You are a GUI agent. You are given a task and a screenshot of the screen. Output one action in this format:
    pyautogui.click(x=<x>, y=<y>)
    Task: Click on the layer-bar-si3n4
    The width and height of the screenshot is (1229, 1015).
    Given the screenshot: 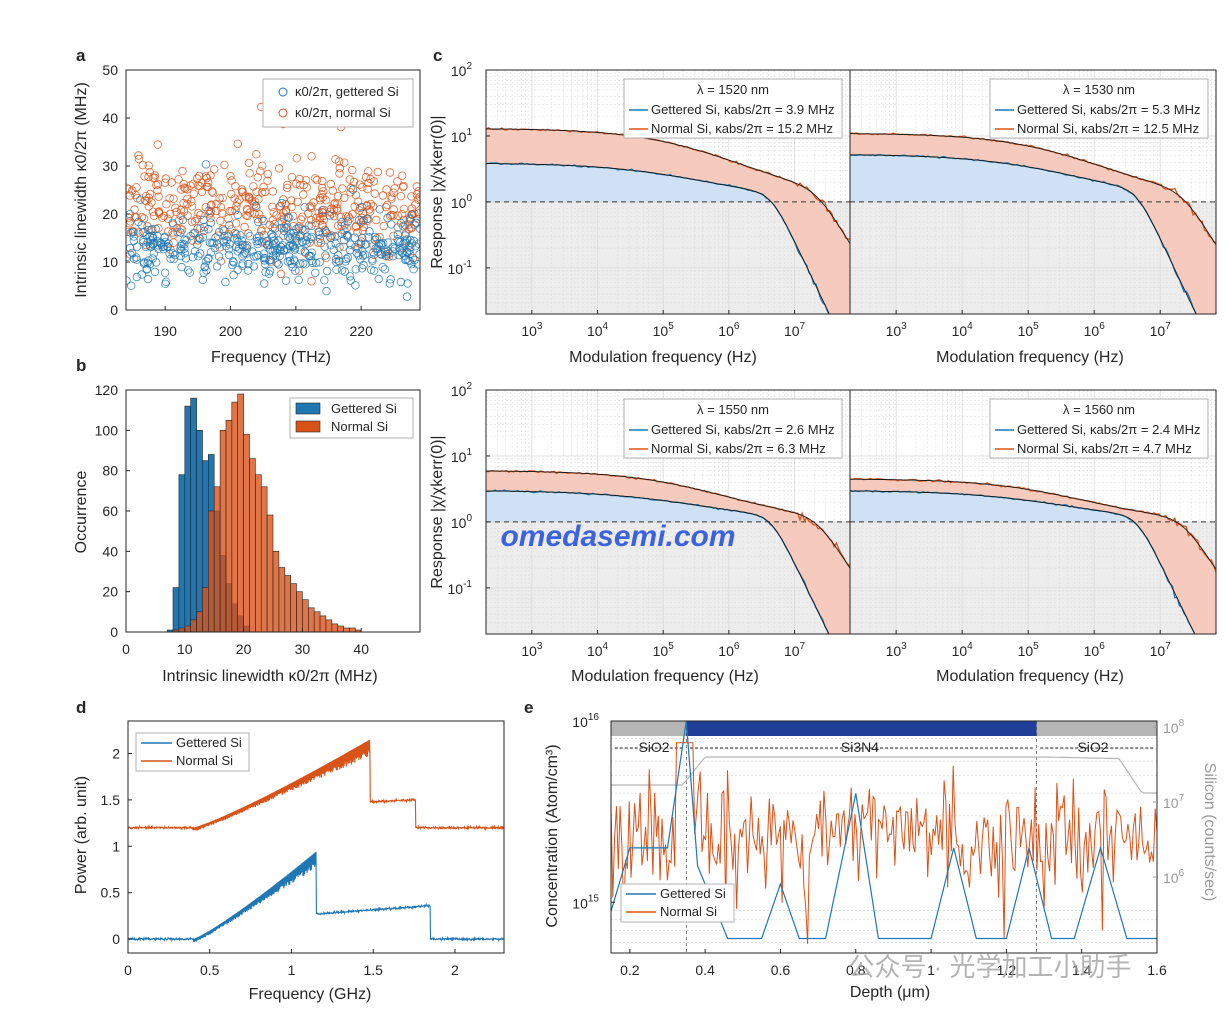 What is the action you would take?
    pyautogui.click(x=861, y=728)
    